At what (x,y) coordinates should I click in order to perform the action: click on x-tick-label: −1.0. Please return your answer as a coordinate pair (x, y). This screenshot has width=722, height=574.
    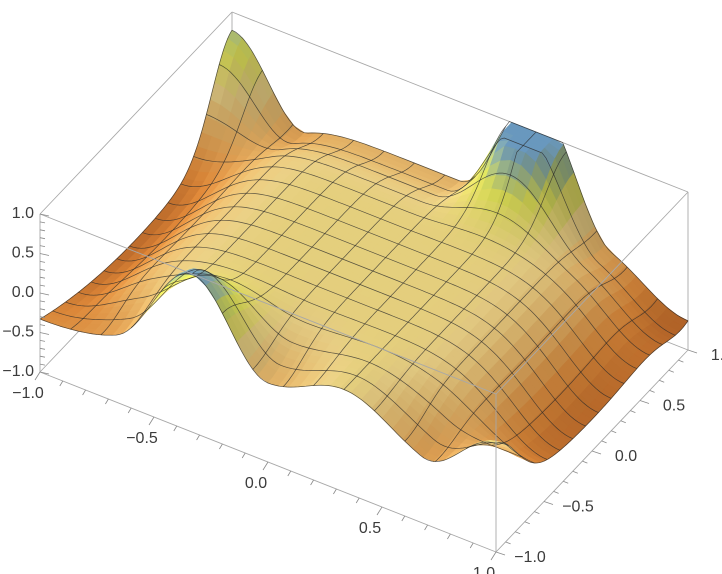
    Looking at the image, I should click on (28, 393).